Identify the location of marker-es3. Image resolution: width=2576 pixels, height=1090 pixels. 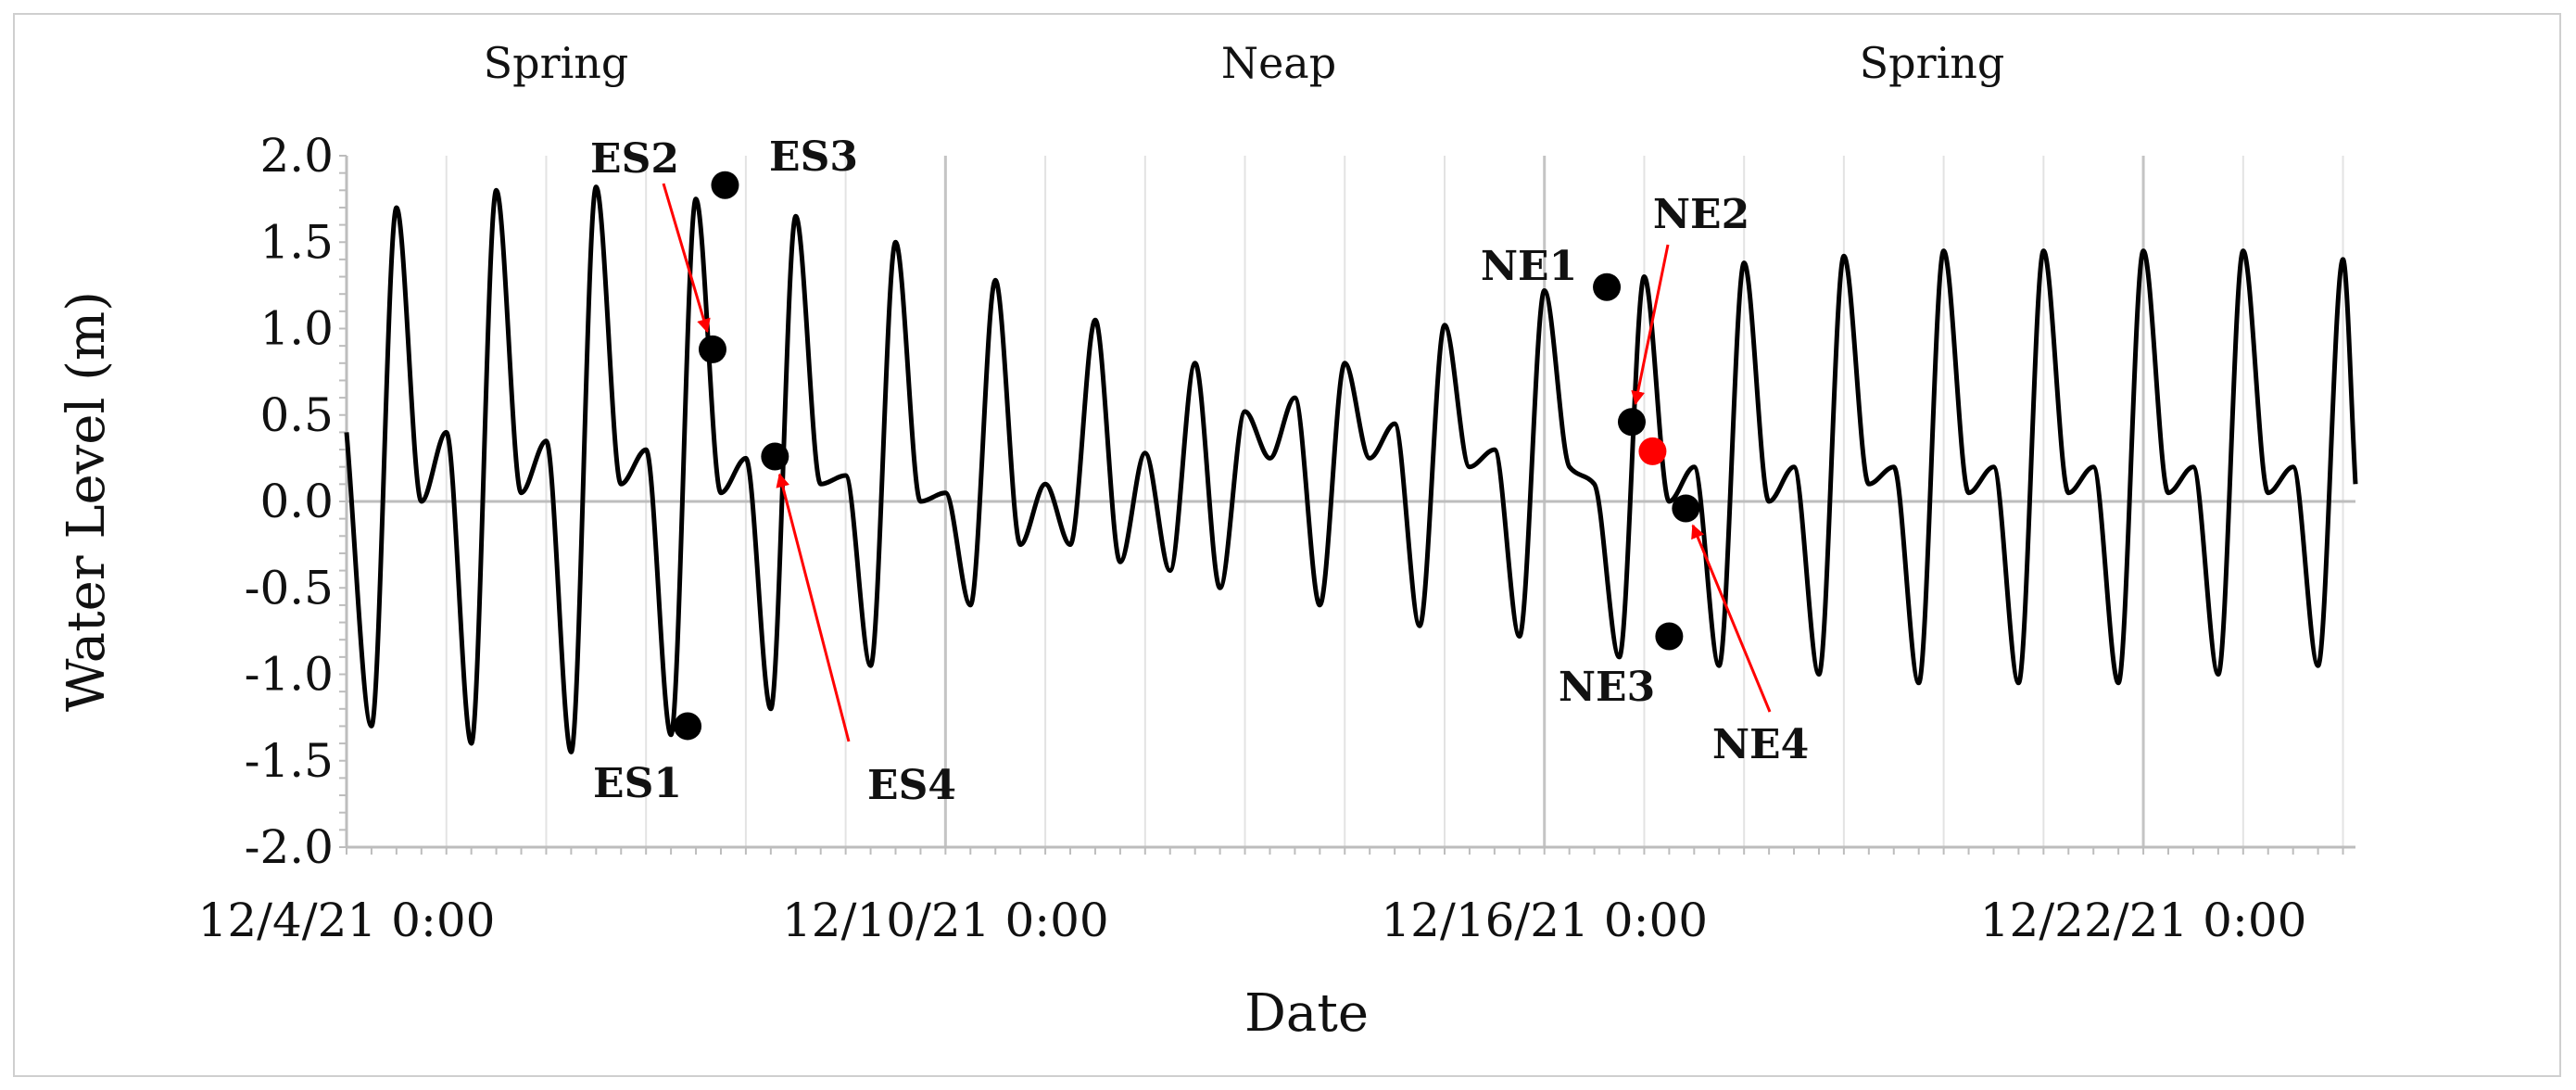
(725, 185).